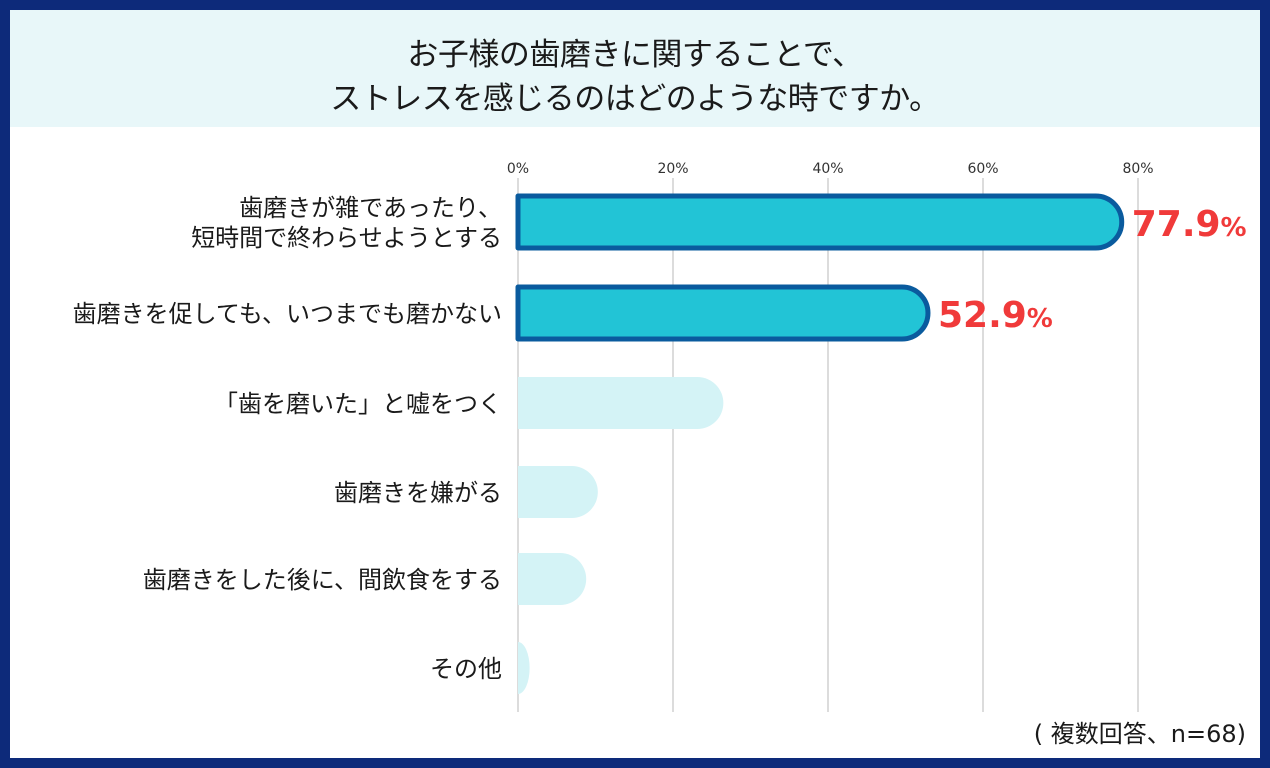  What do you see at coordinates (1189, 224) in the screenshot?
I see `data-label: 77.9%` at bounding box center [1189, 224].